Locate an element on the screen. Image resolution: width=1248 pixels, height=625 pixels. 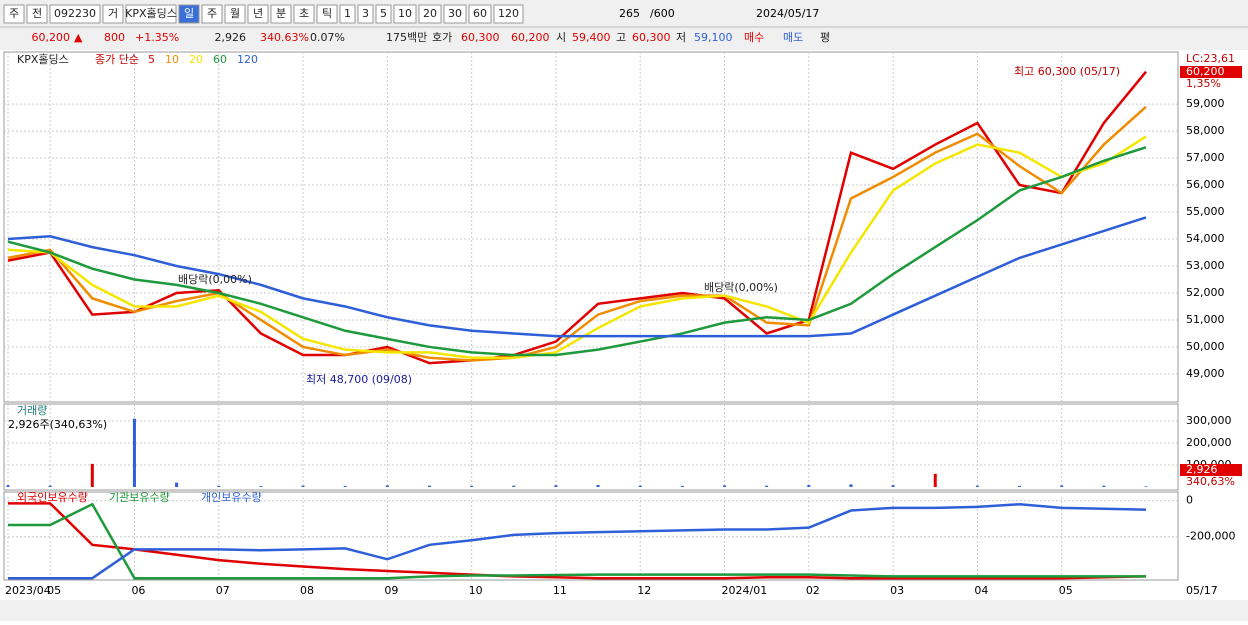
y-tick-label: 51,000 is located at coordinates (1205, 319).